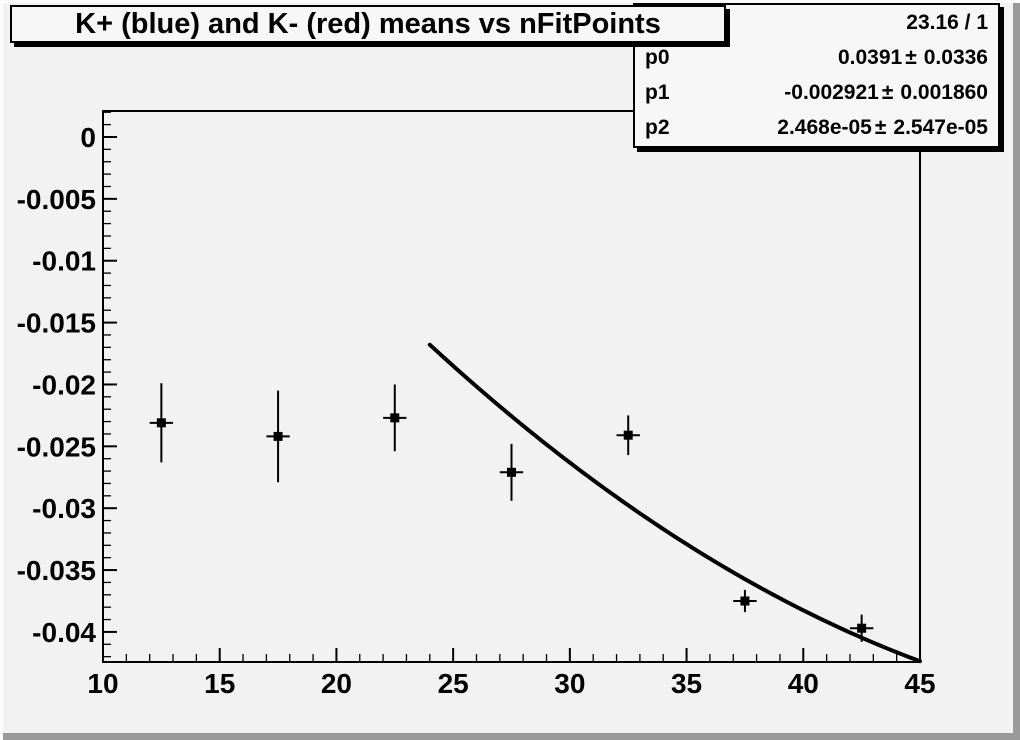  I want to click on stats-row-p2: p2 2.468e-05 ± 2.547e-05, so click(816, 128).